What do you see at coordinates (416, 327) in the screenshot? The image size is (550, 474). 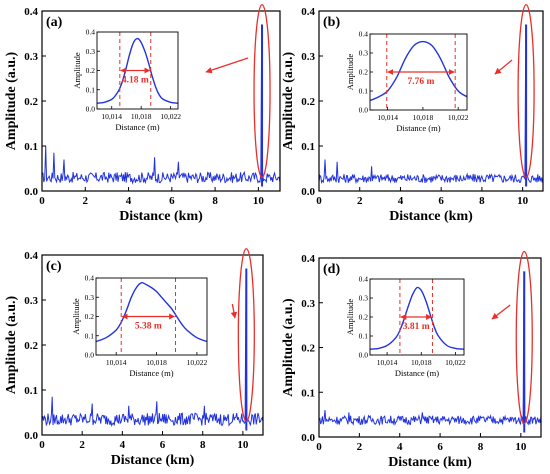 I see `width-label: 3.81 m` at bounding box center [416, 327].